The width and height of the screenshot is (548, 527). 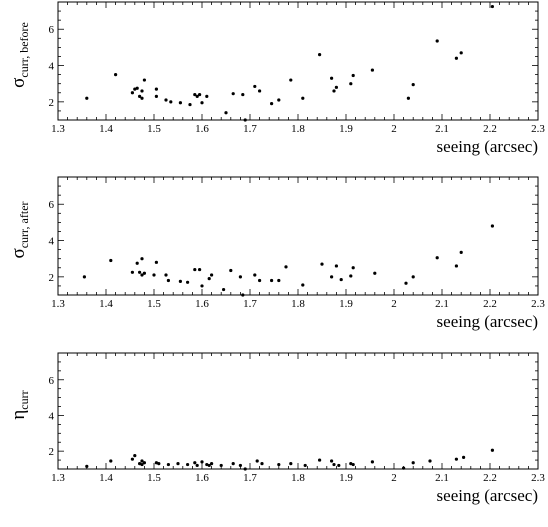 What do you see at coordinates (52, 278) in the screenshot?
I see `y-tick-label: 2` at bounding box center [52, 278].